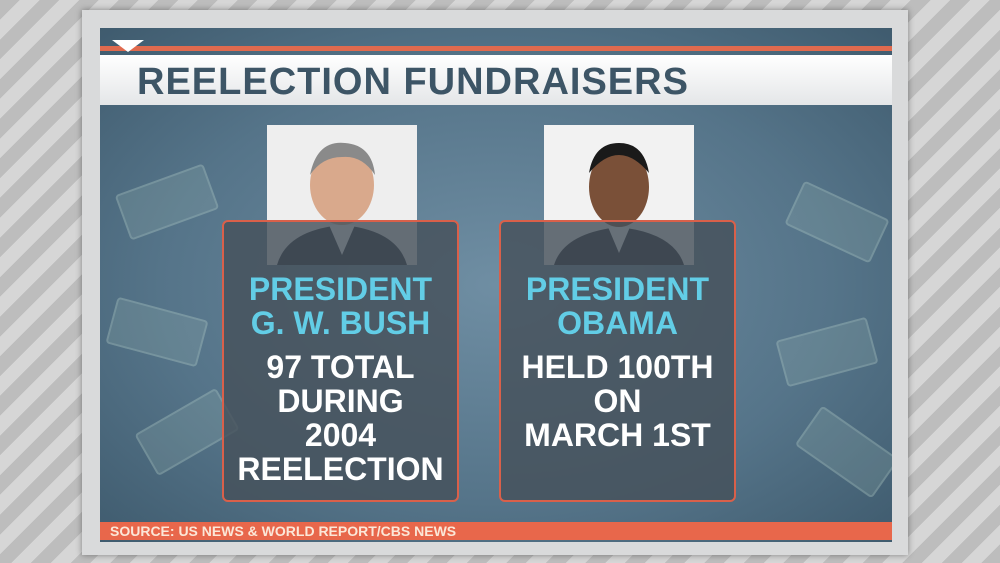 The width and height of the screenshot is (1000, 563). Describe the element at coordinates (340, 401) in the screenshot. I see `detail-line: DURING` at that location.